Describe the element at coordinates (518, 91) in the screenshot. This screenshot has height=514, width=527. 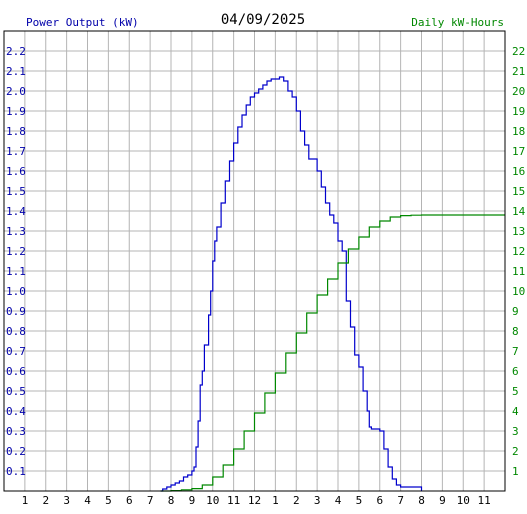
I see `right-tick-label: 20` at that location.